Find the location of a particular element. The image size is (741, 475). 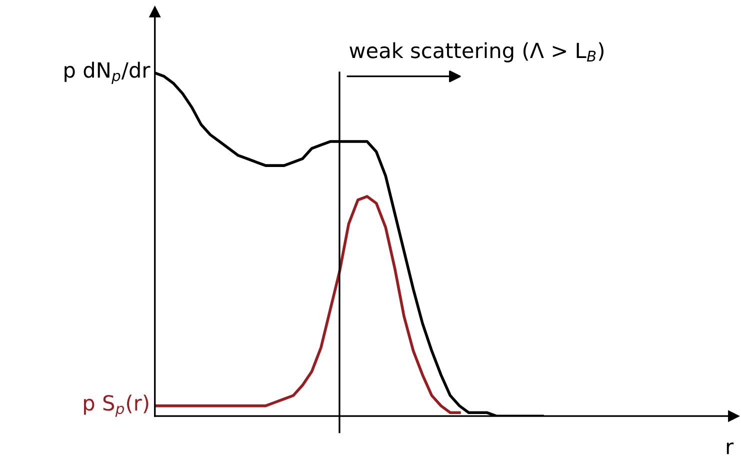

text: r is located at coordinates (730, 448).